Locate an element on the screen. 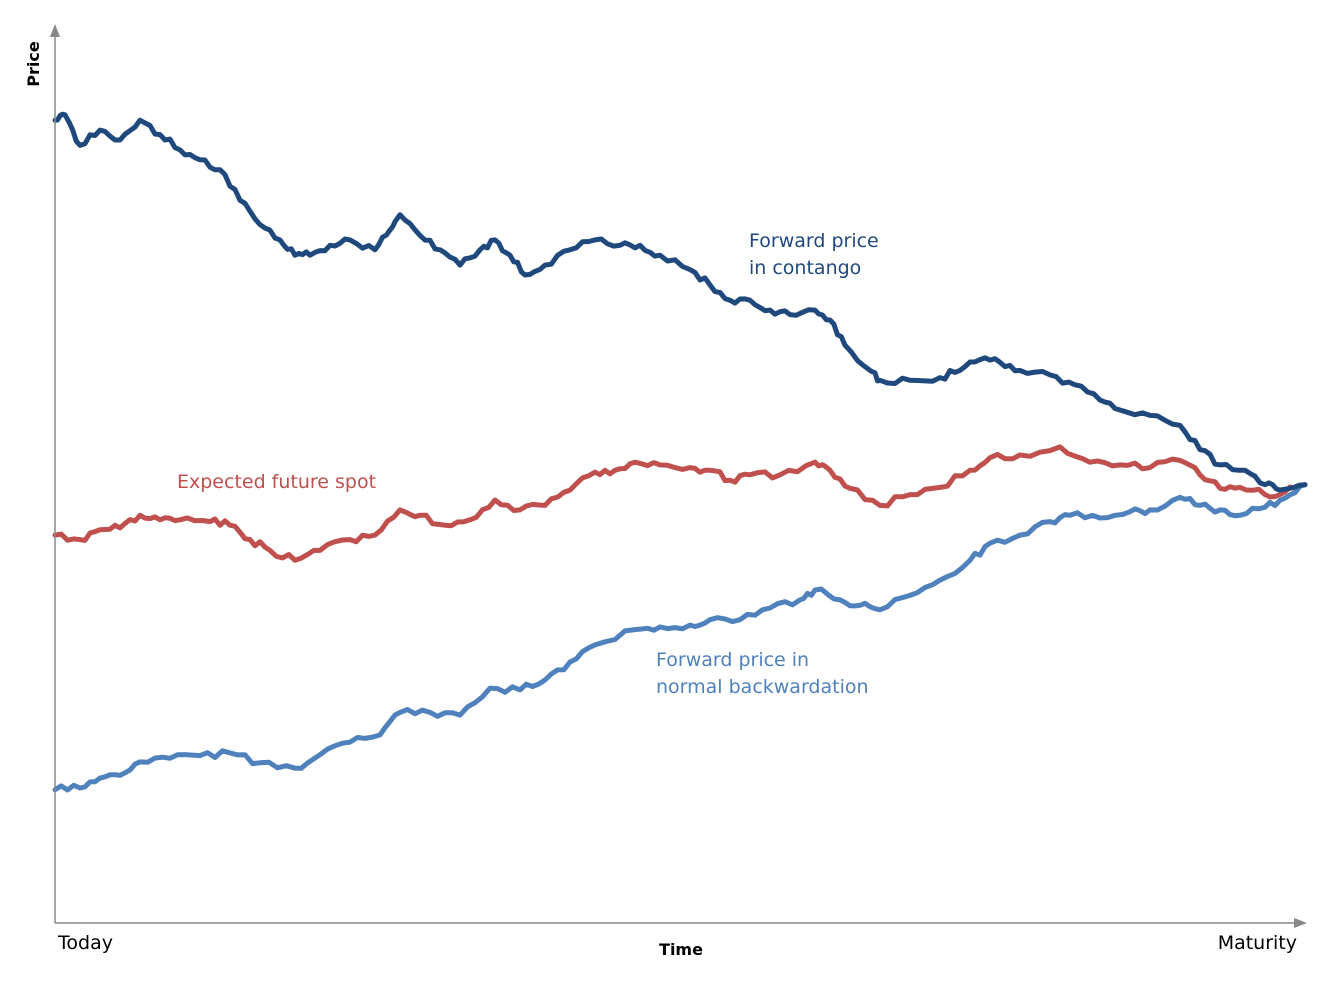 The image size is (1331, 986). x-axis-arrow is located at coordinates (1300, 923).